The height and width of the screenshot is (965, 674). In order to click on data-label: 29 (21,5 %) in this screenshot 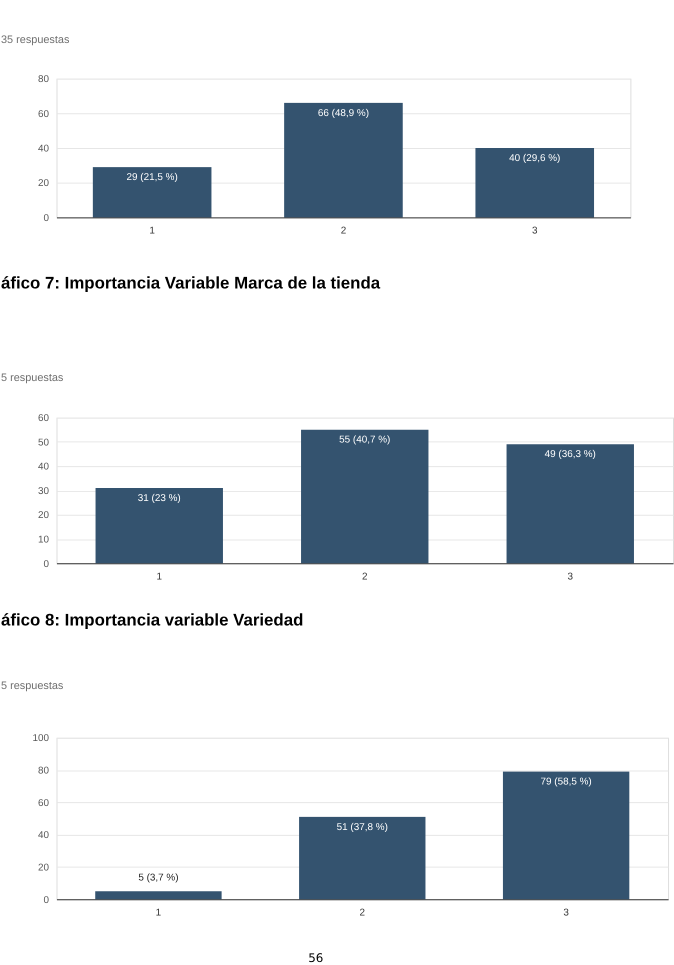, I will do `click(152, 177)`.